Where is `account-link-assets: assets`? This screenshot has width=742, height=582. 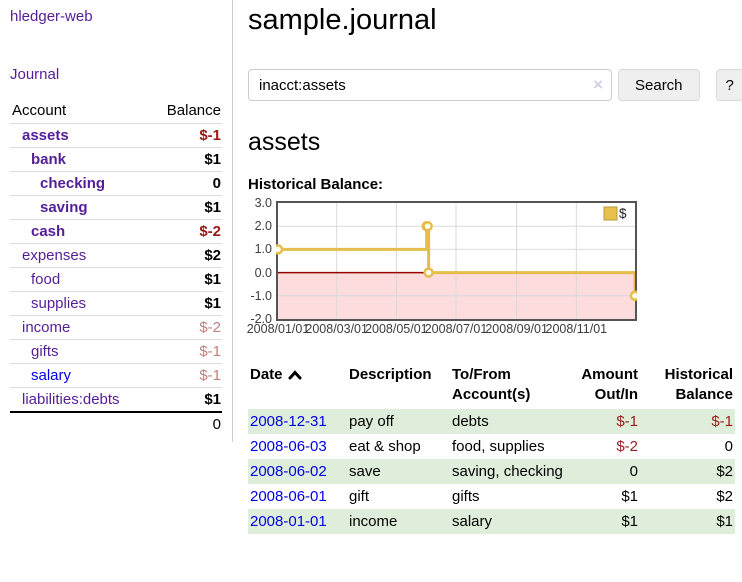
account-link-assets: assets is located at coordinates (45, 135).